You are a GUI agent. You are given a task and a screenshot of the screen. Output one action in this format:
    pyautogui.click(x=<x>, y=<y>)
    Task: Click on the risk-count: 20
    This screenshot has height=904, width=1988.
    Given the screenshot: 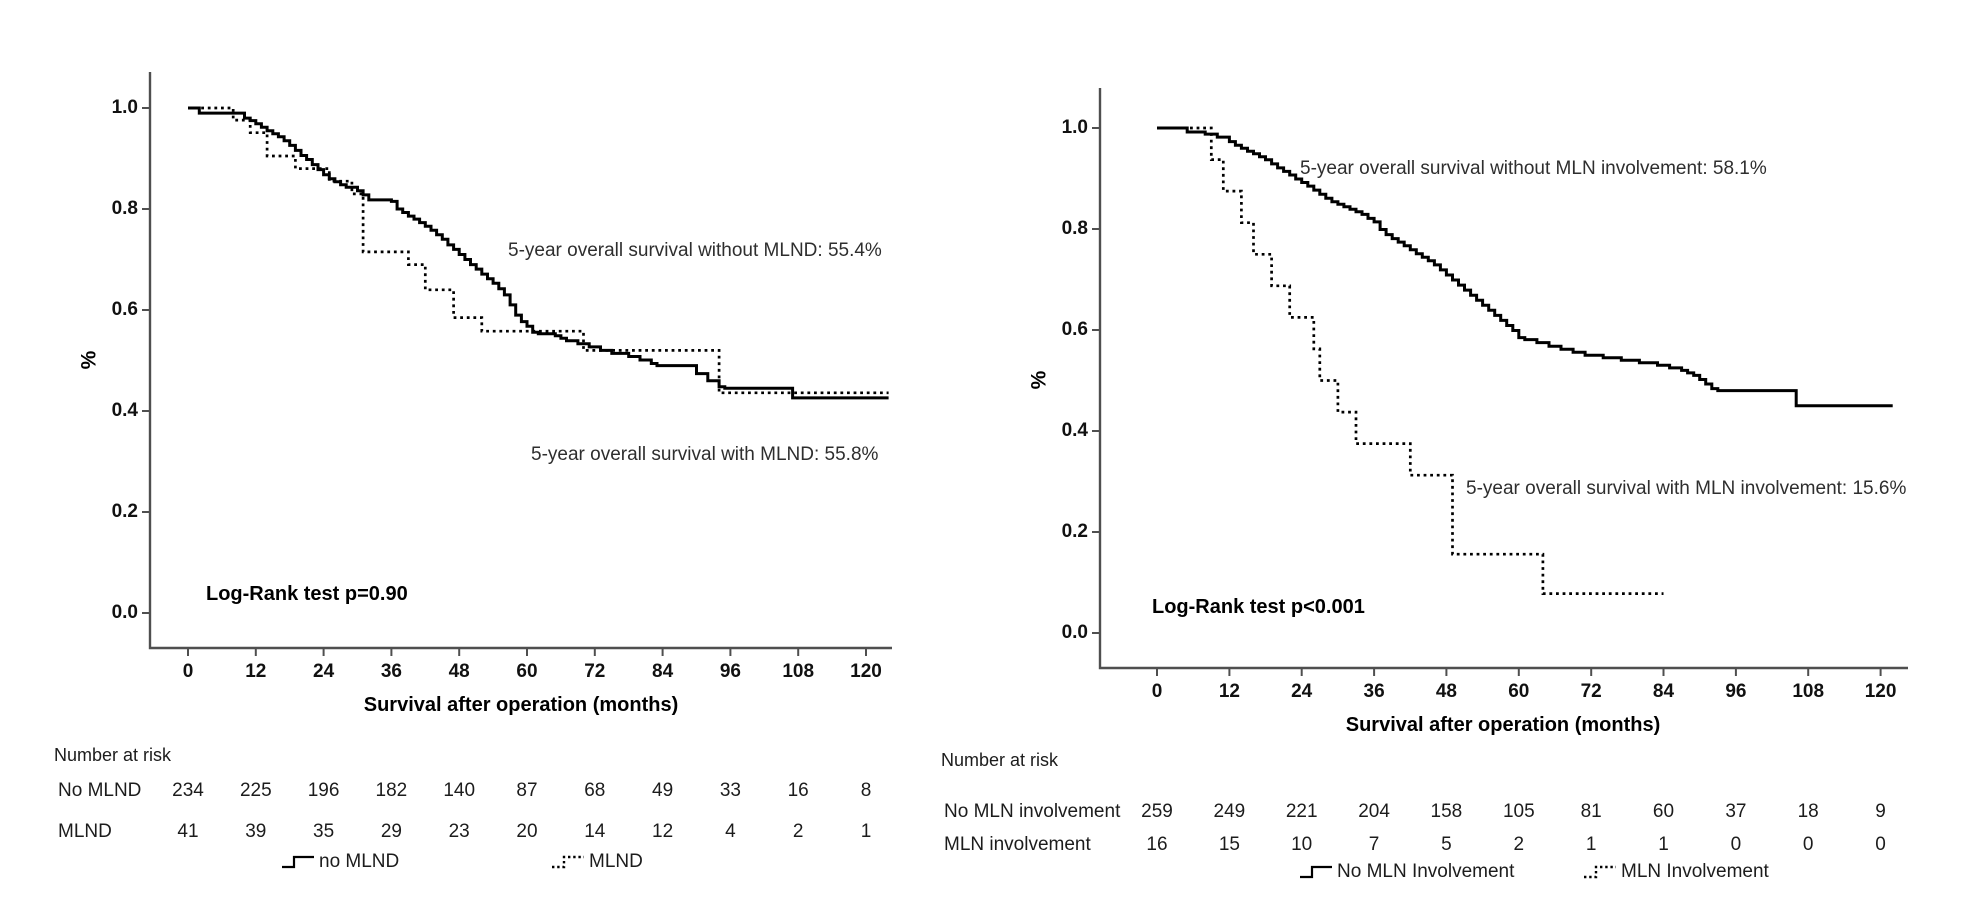 What is the action you would take?
    pyautogui.click(x=527, y=831)
    